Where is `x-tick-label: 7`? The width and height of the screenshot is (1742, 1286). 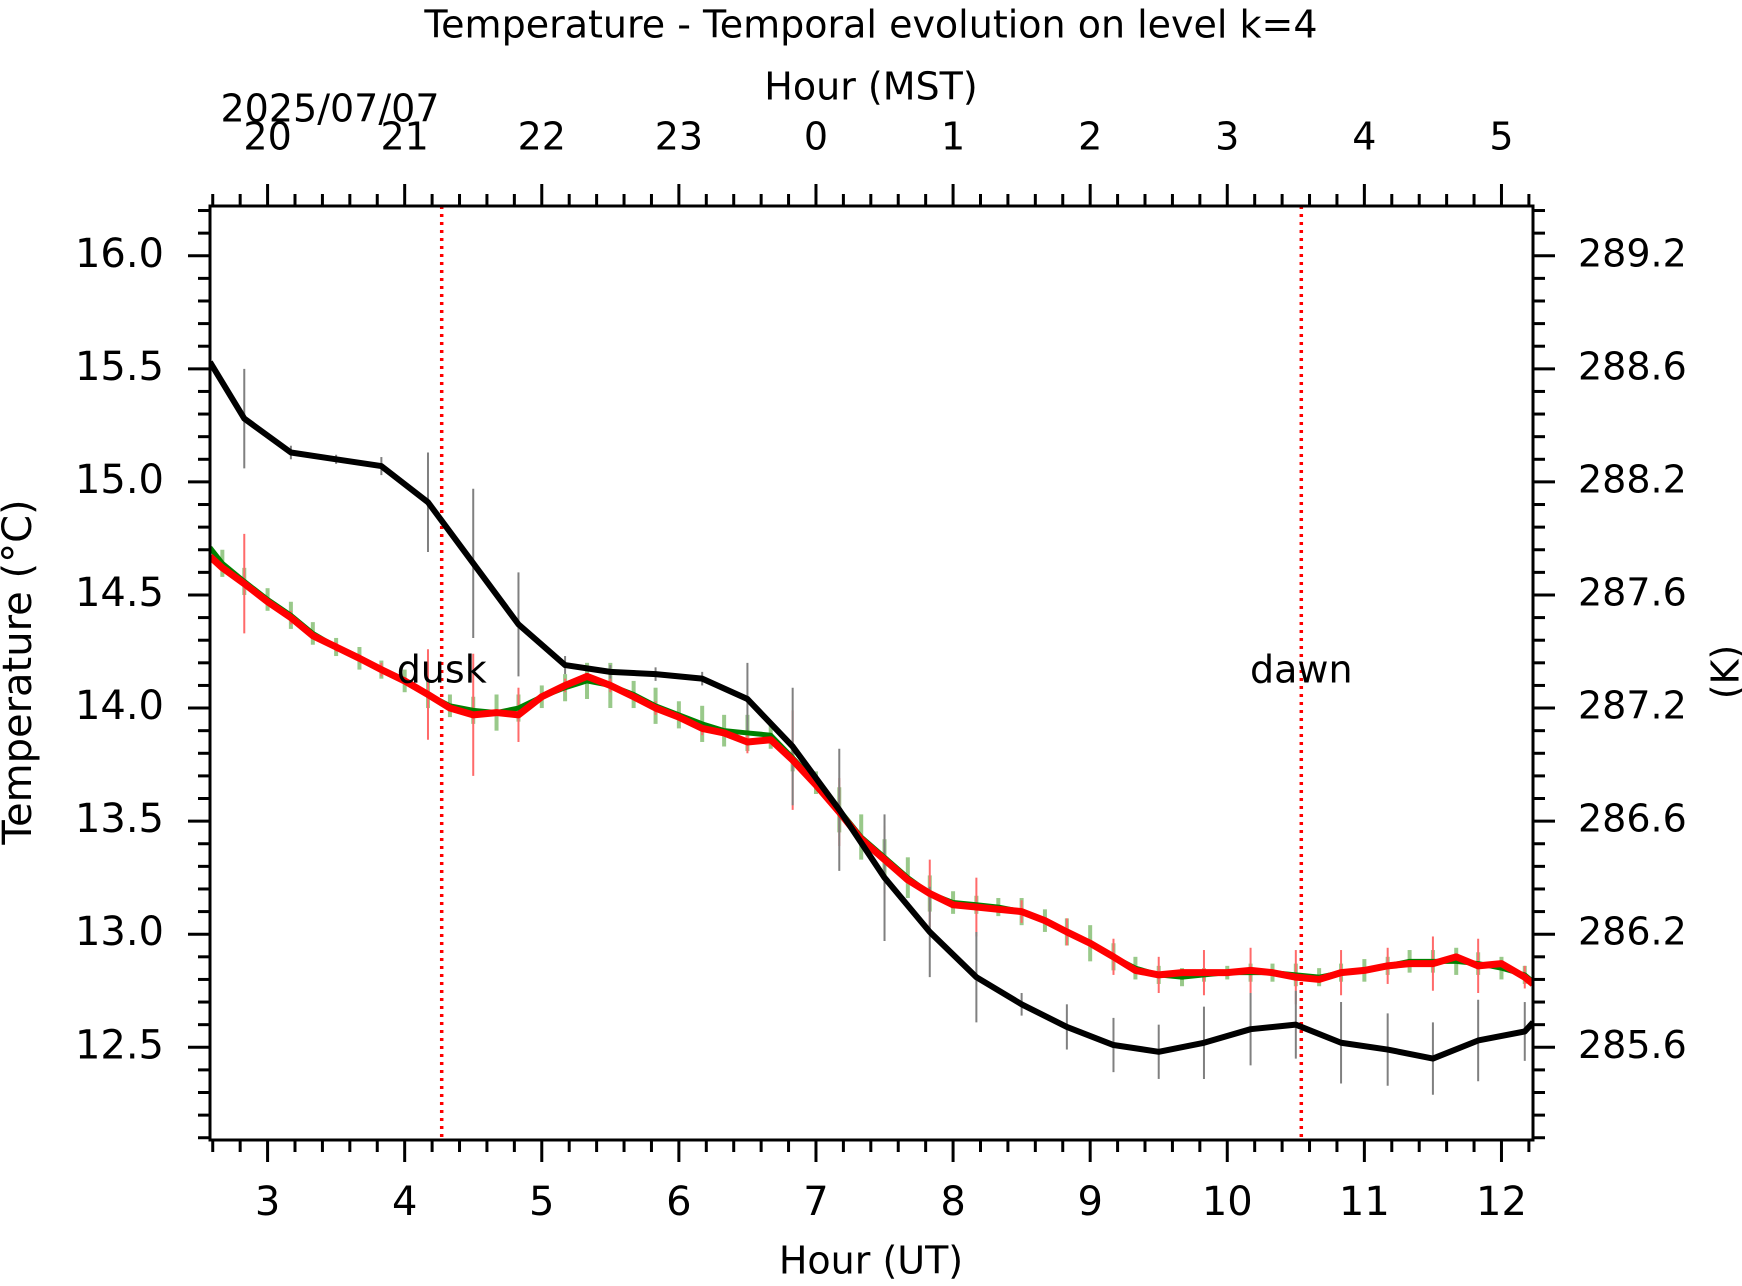 x-tick-label: 7 is located at coordinates (815, 1202).